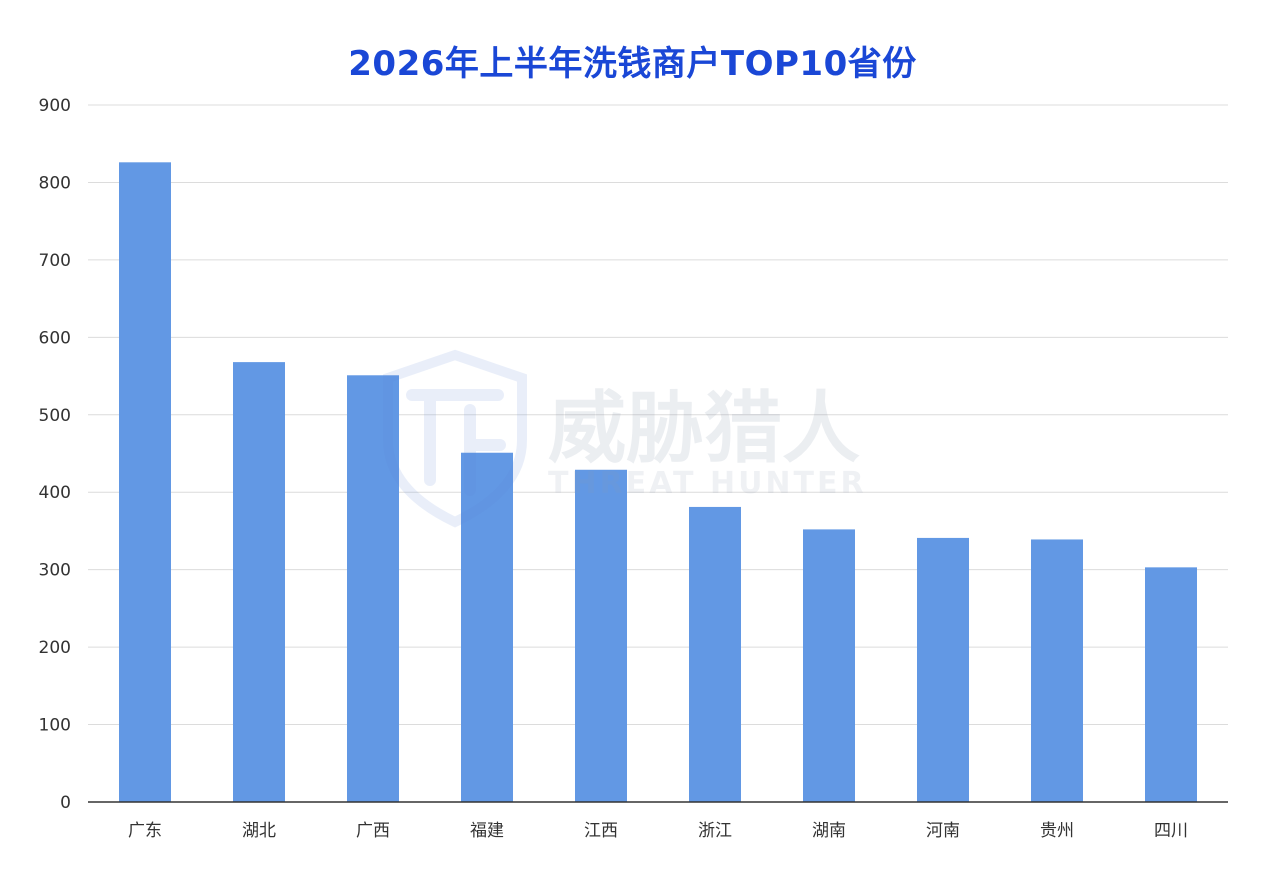 The height and width of the screenshot is (875, 1265). I want to click on x-category-label: 湖南, so click(829, 831).